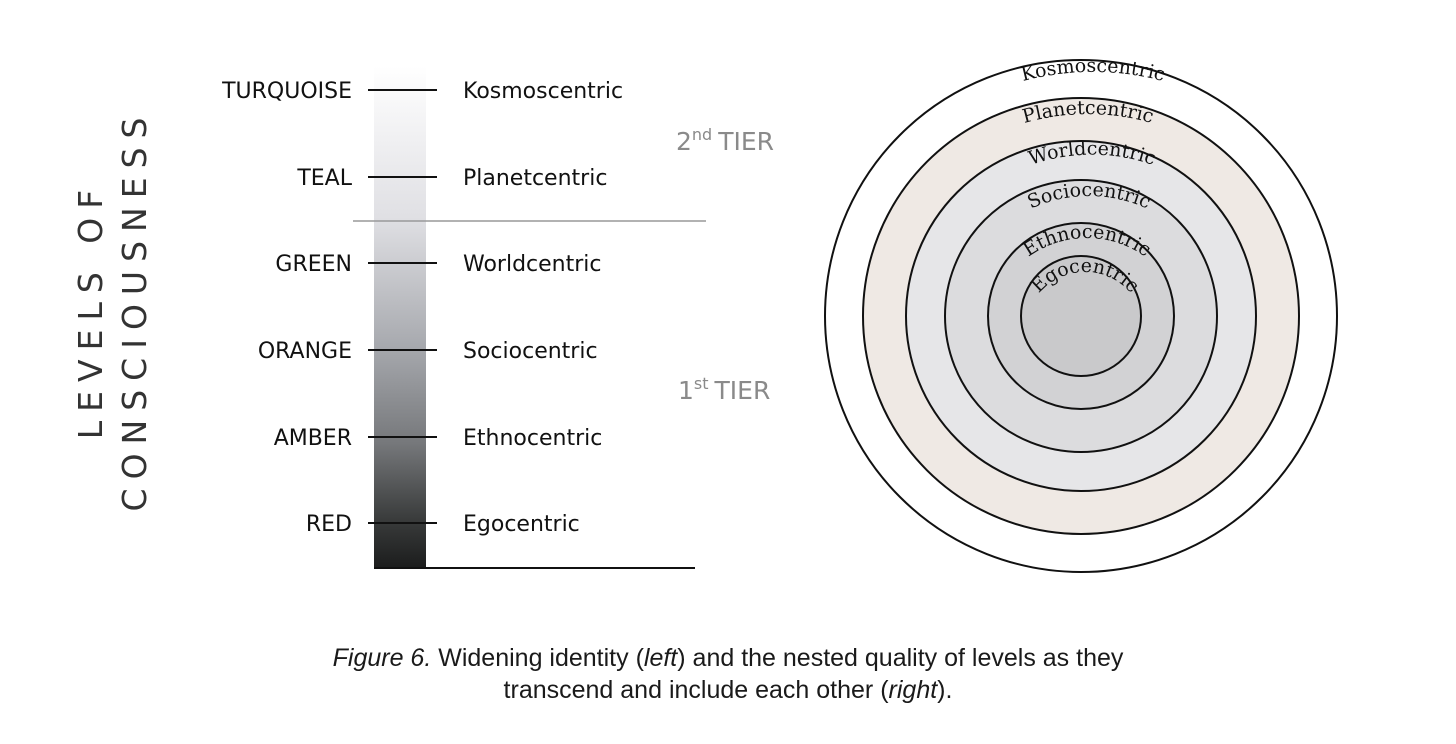 The width and height of the screenshot is (1456, 744). What do you see at coordinates (724, 389) in the screenshot?
I see `tier-label-first: 1st TIER` at bounding box center [724, 389].